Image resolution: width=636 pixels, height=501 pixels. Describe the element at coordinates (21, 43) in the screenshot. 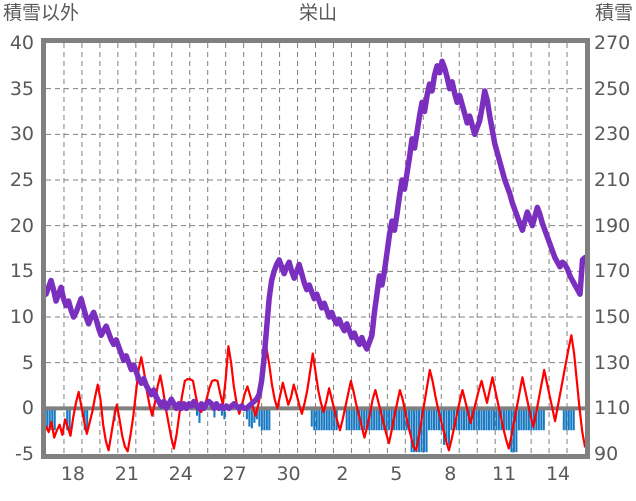

I see `left-axis-tick: 40` at that location.